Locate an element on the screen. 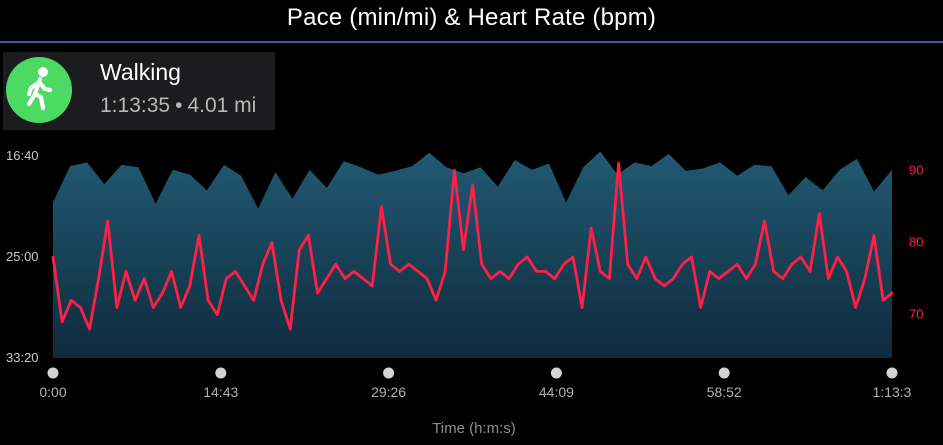  x-tick-label: 29:26 is located at coordinates (388, 392).